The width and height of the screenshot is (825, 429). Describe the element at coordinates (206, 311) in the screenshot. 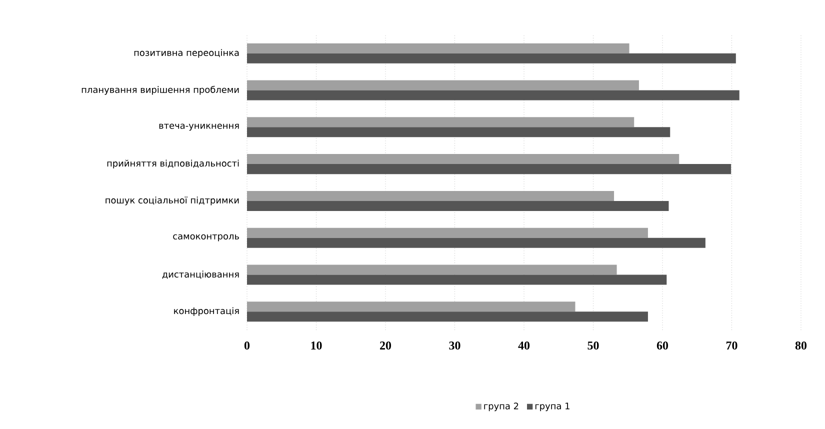

I see `y-tick-label: конфронтація` at that location.